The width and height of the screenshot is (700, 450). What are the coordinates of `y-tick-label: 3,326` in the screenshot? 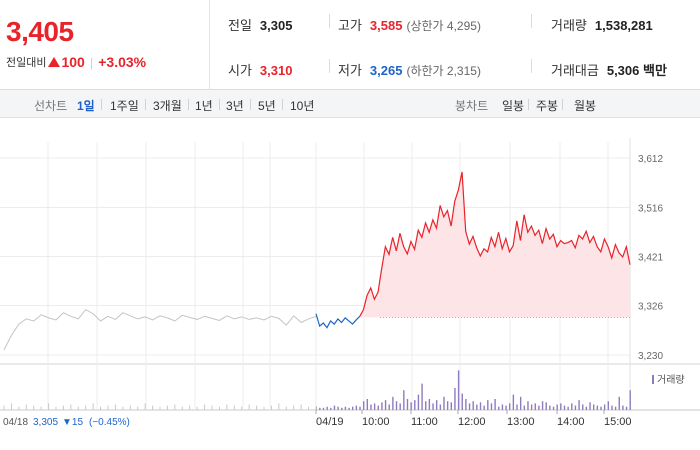 It's located at (650, 306).